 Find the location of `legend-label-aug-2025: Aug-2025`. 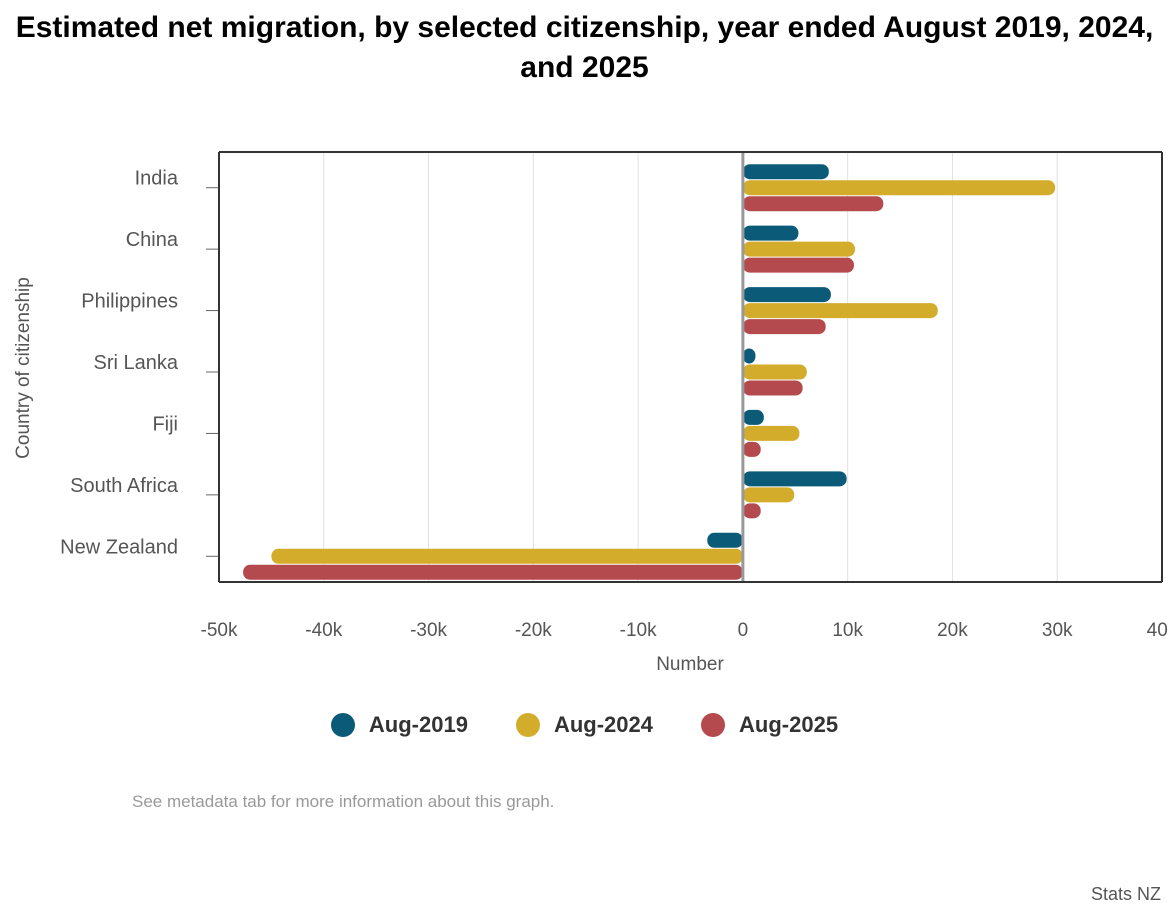

legend-label-aug-2025: Aug-2025 is located at coordinates (789, 724).